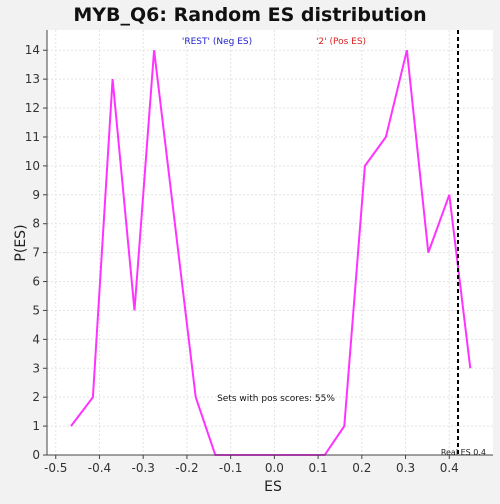 The width and height of the screenshot is (500, 504). What do you see at coordinates (36, 368) in the screenshot?
I see `y-tick-label: 3` at bounding box center [36, 368].